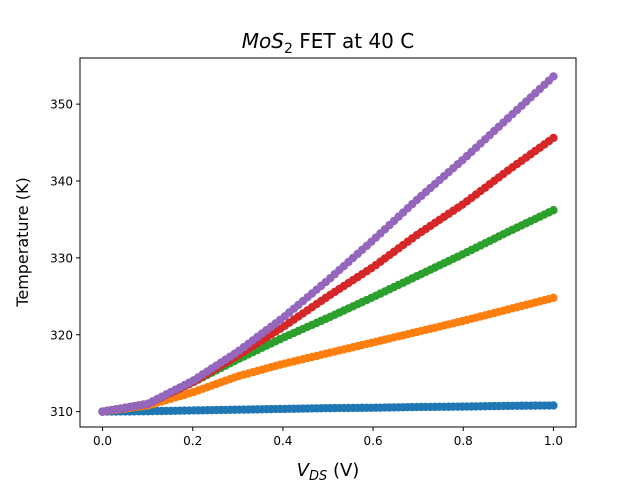 This screenshot has width=640, height=480. I want to click on y-axis-label: Temperature (K), so click(22, 242).